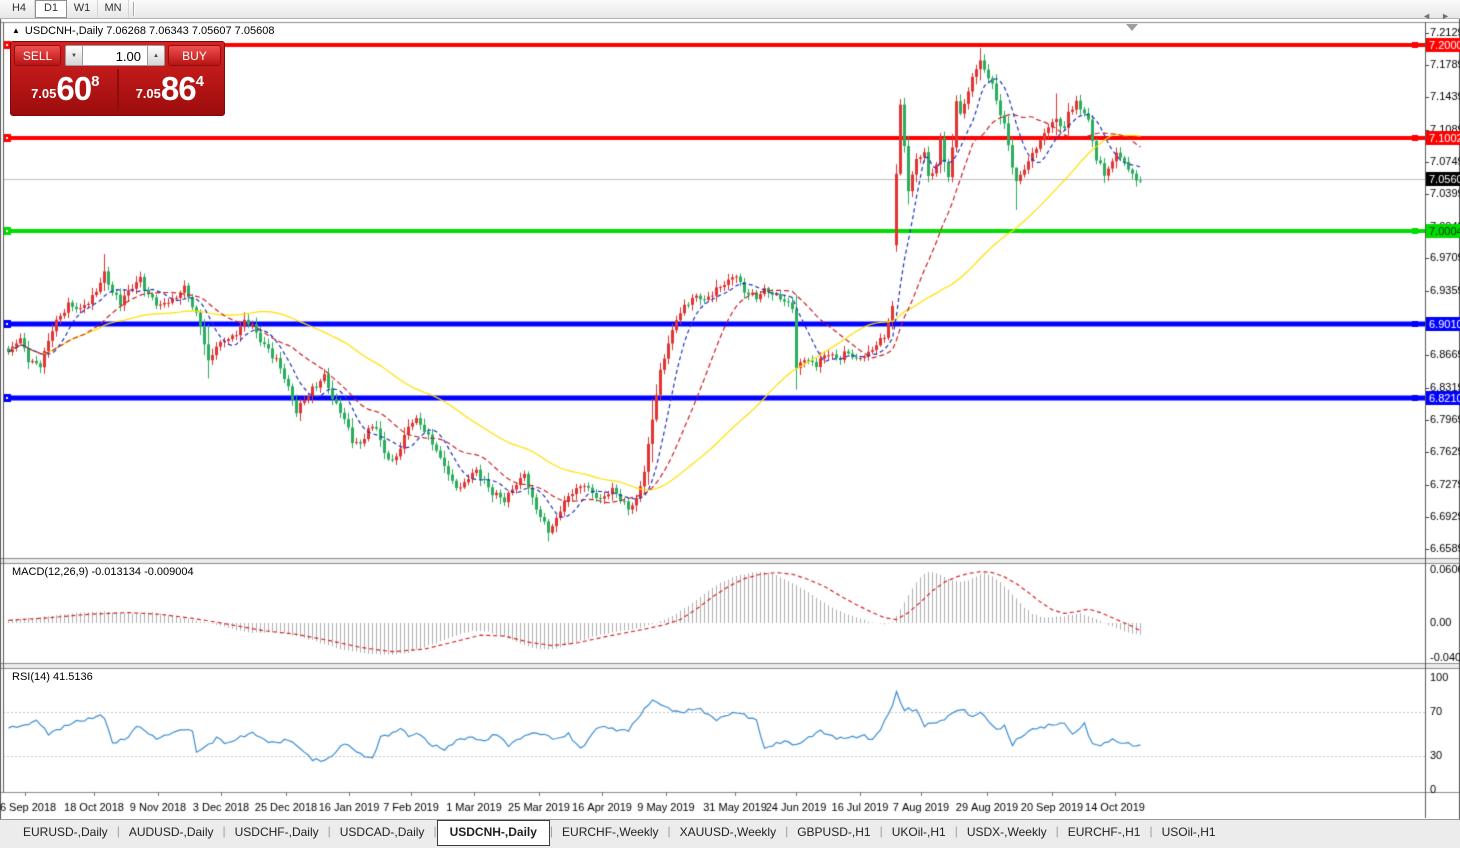 The height and width of the screenshot is (848, 1460). What do you see at coordinates (190, 31) in the screenshot?
I see `chart-ohlc-values: 7.06268 7.06343 7.05607 7.05608` at bounding box center [190, 31].